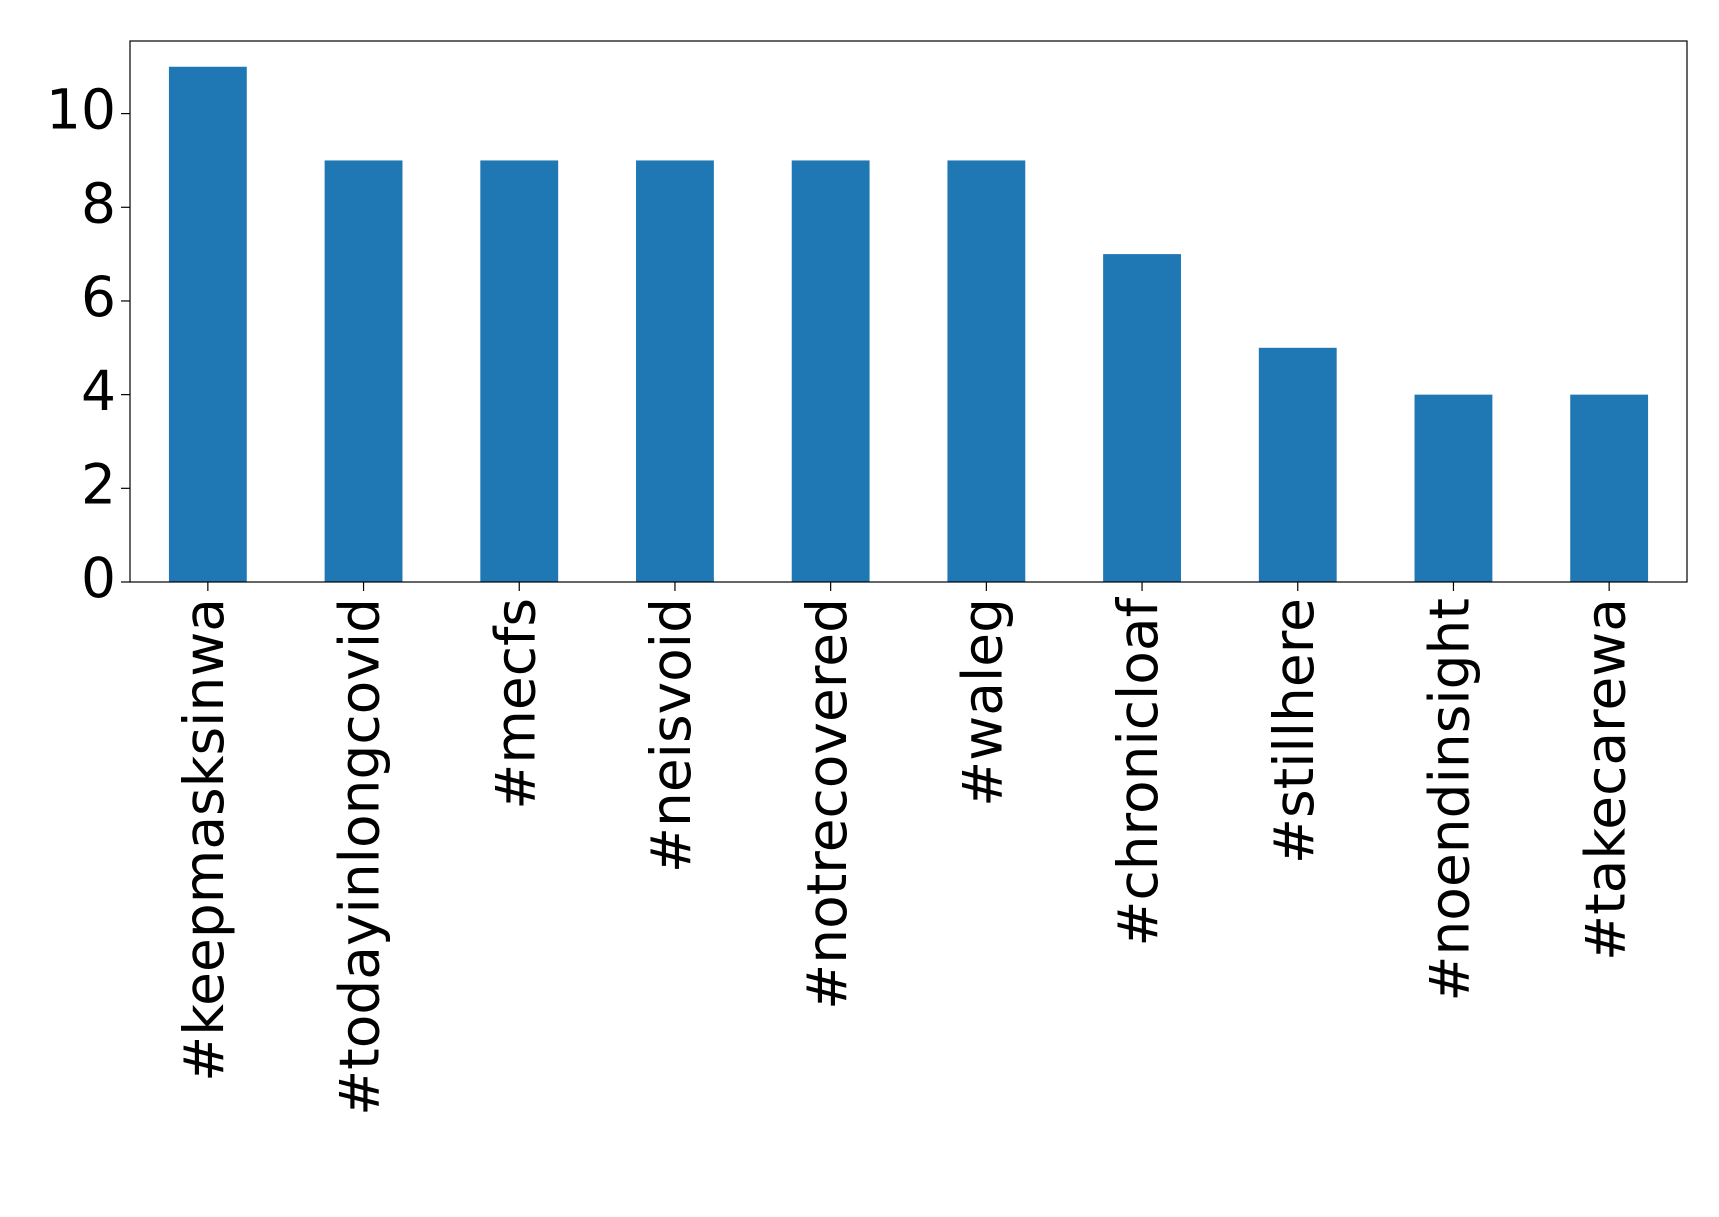  Describe the element at coordinates (671, 735) in the screenshot. I see `x-tick-label: #neisvoid` at that location.